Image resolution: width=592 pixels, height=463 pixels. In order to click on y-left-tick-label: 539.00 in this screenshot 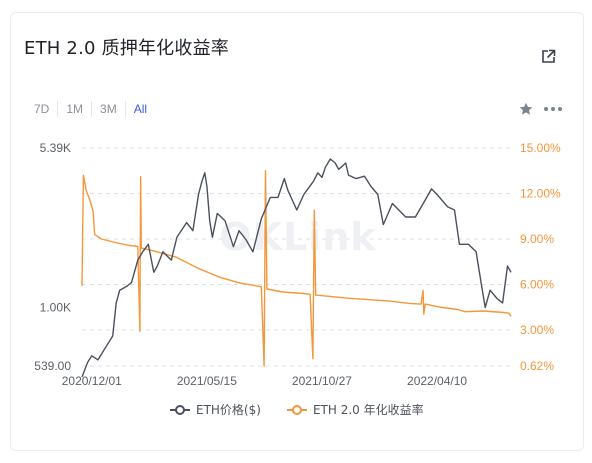, I will do `click(52, 366)`.